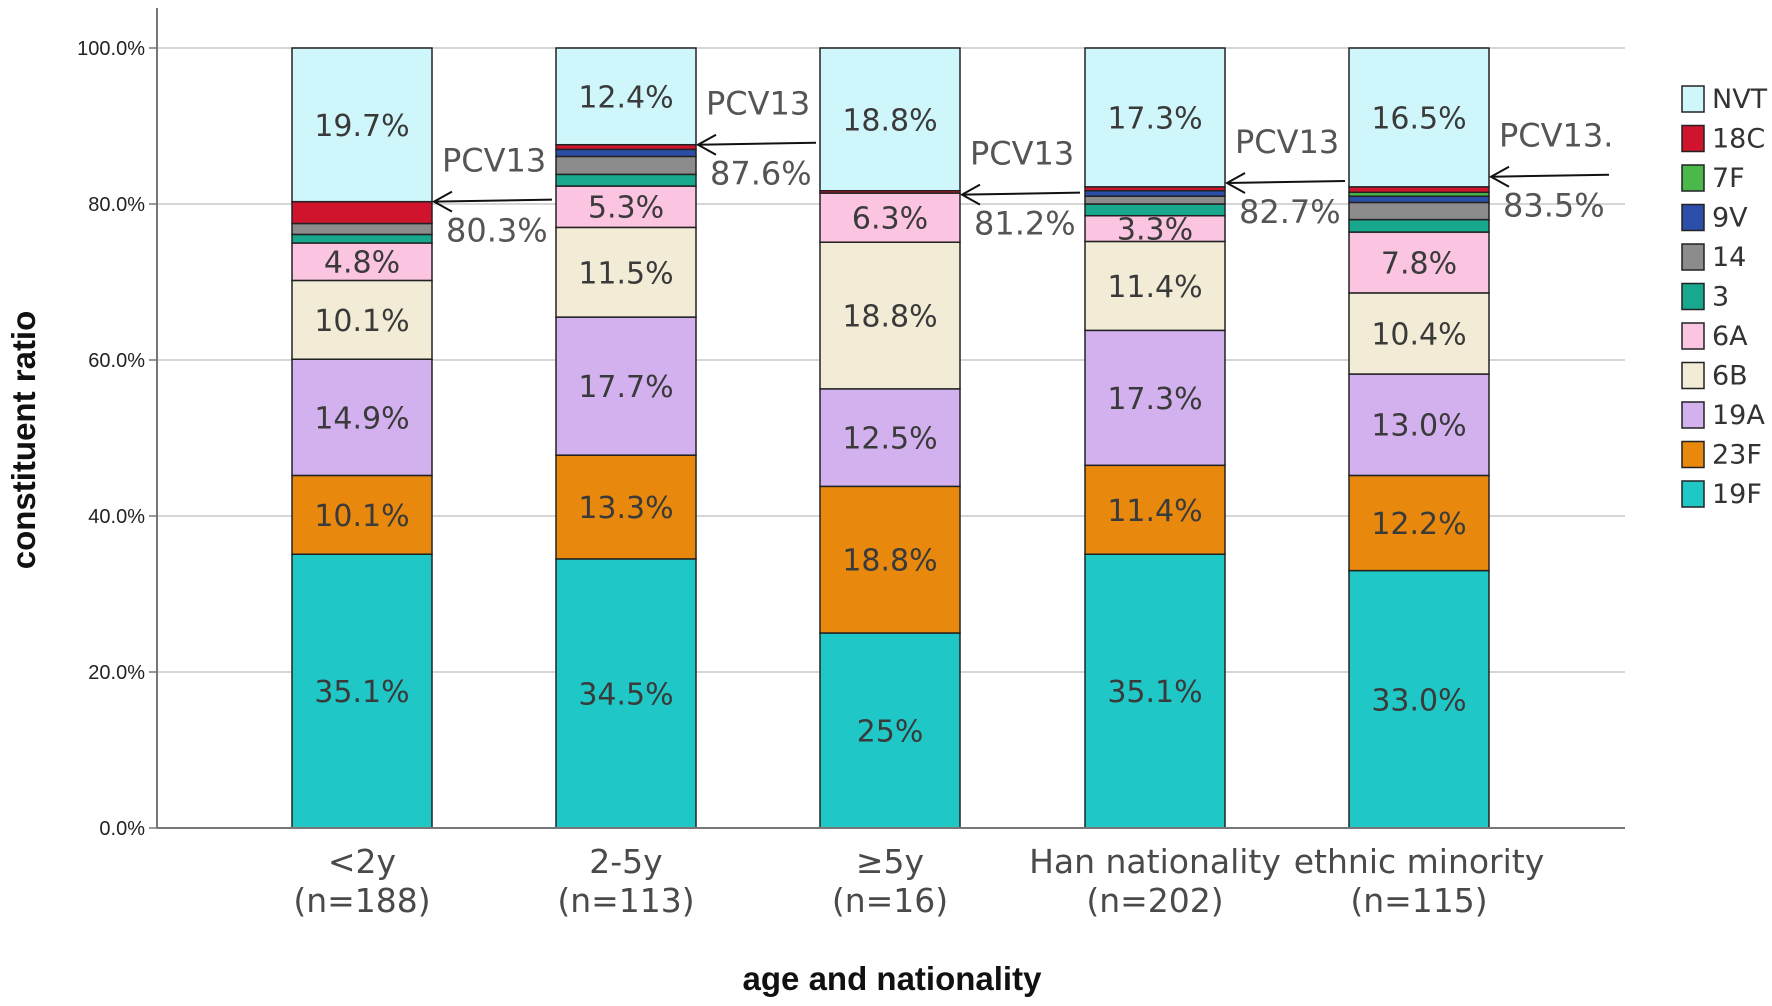  What do you see at coordinates (1025, 224) in the screenshot?
I see `annotation-pcv13-value: 81.2%` at bounding box center [1025, 224].